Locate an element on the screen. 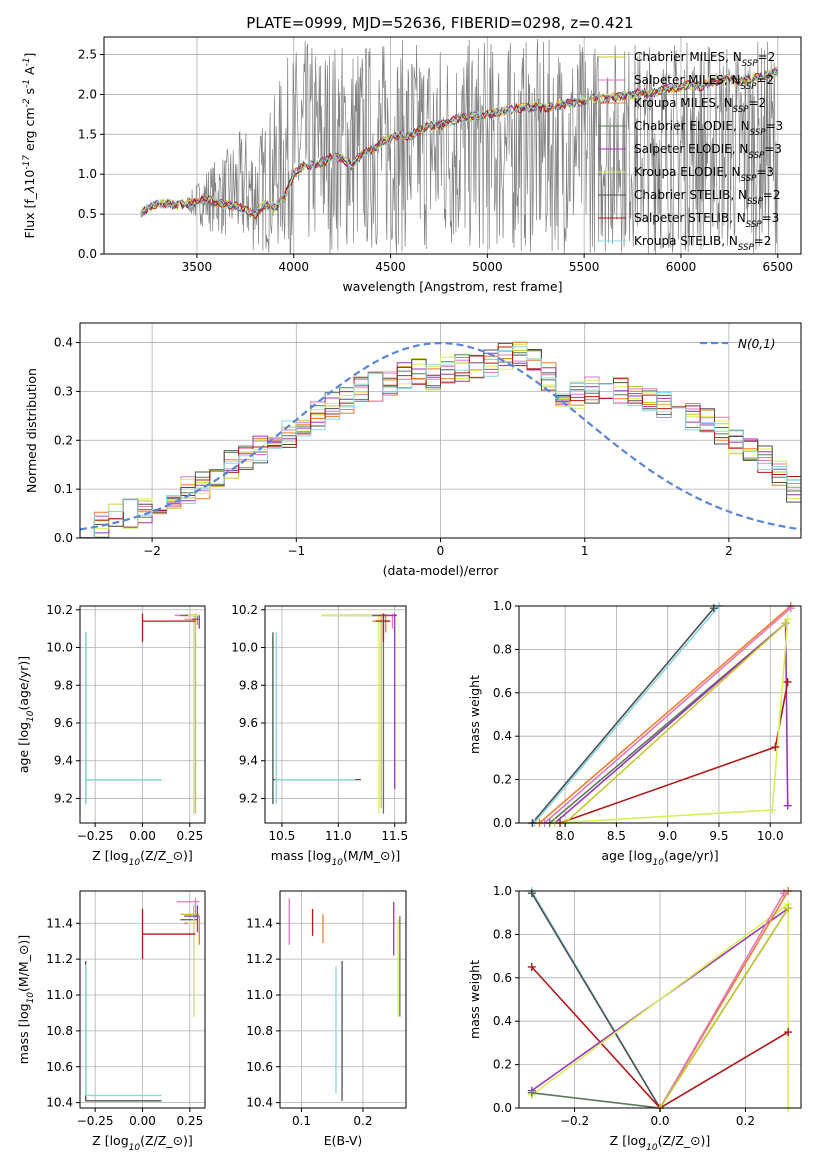  y-tick-label: 10.4 is located at coordinates (59, 1103).